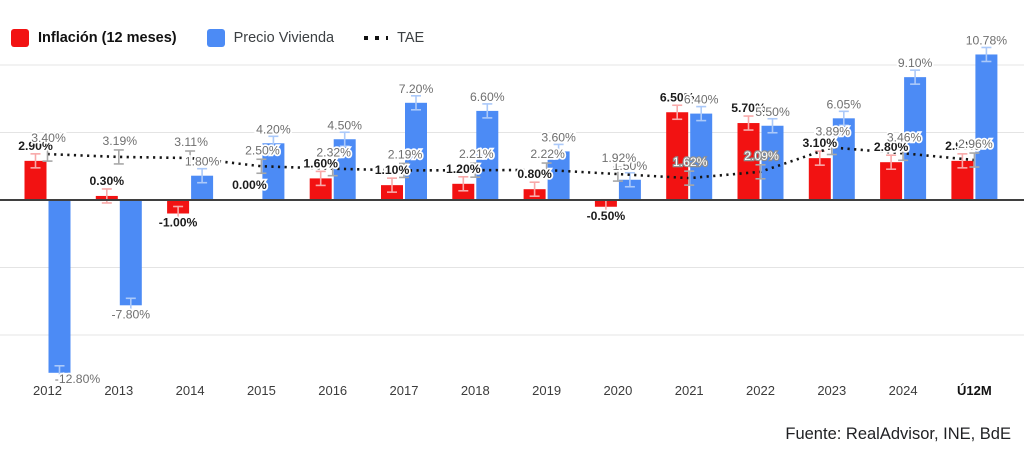 Image resolution: width=1024 pixels, height=453 pixels. What do you see at coordinates (487, 97) in the screenshot?
I see `label-precio-vivienda: 6.60%` at bounding box center [487, 97].